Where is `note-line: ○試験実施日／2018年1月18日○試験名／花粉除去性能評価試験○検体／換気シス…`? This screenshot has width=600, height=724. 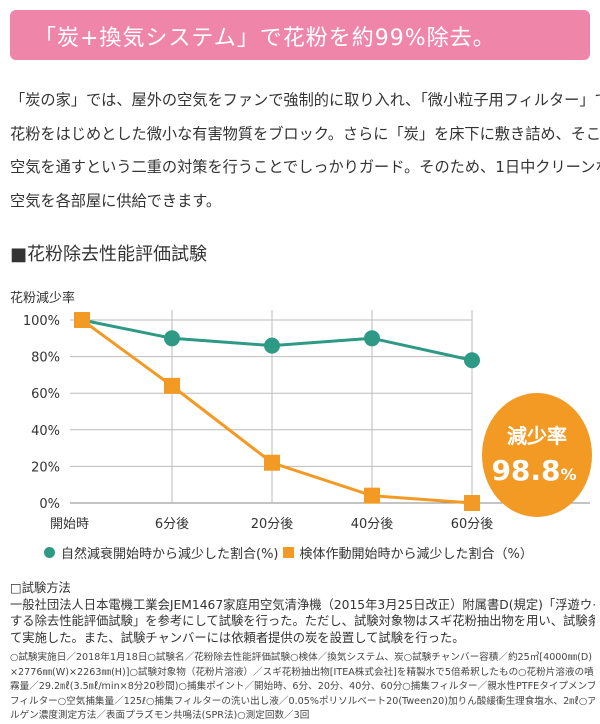
note-line: ○試験実施日／2018年1月18日○試験名／花粉除去性能評価試験○検体／換気シス… is located at coordinates (301, 657).